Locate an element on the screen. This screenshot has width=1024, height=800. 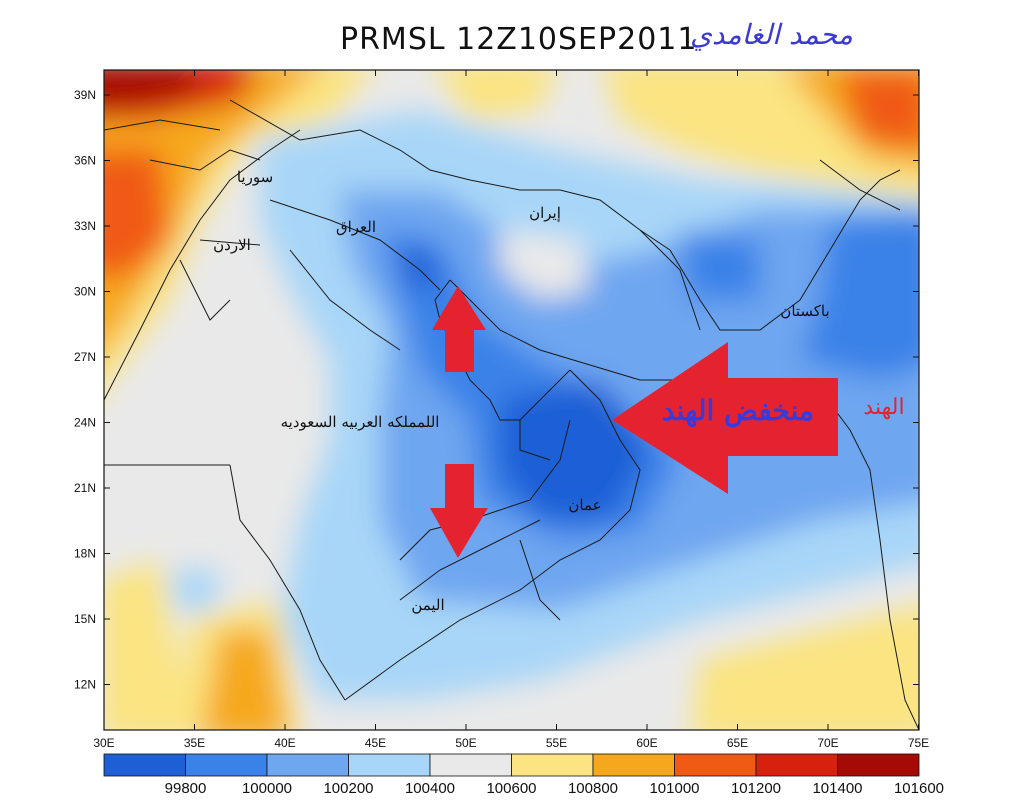
label-iraq: العراق is located at coordinates (356, 227).